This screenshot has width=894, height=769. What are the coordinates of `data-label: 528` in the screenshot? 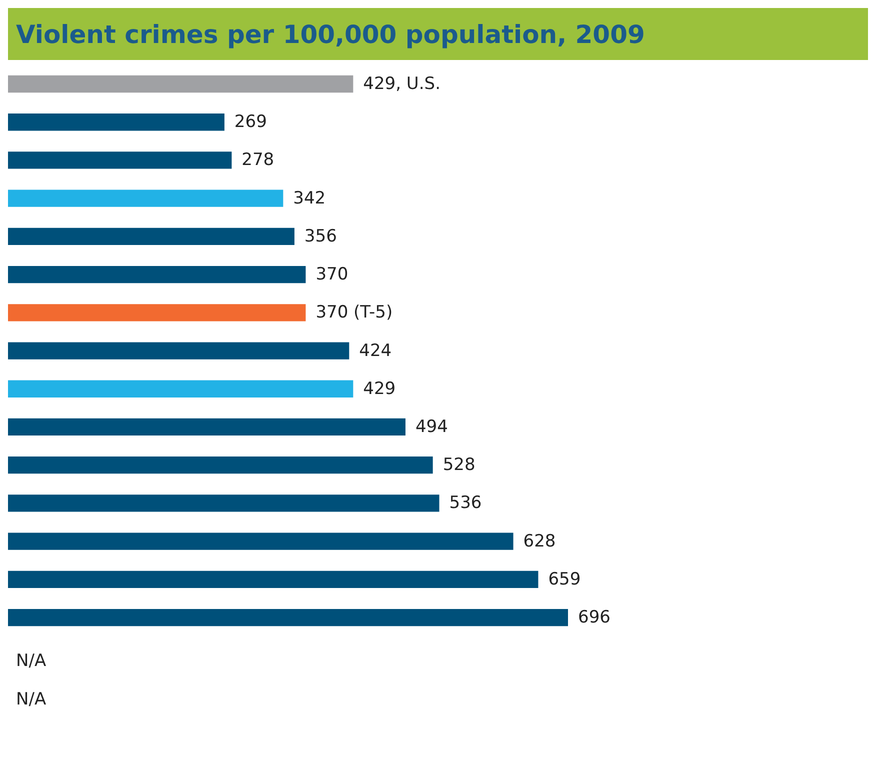 It's located at (459, 465).